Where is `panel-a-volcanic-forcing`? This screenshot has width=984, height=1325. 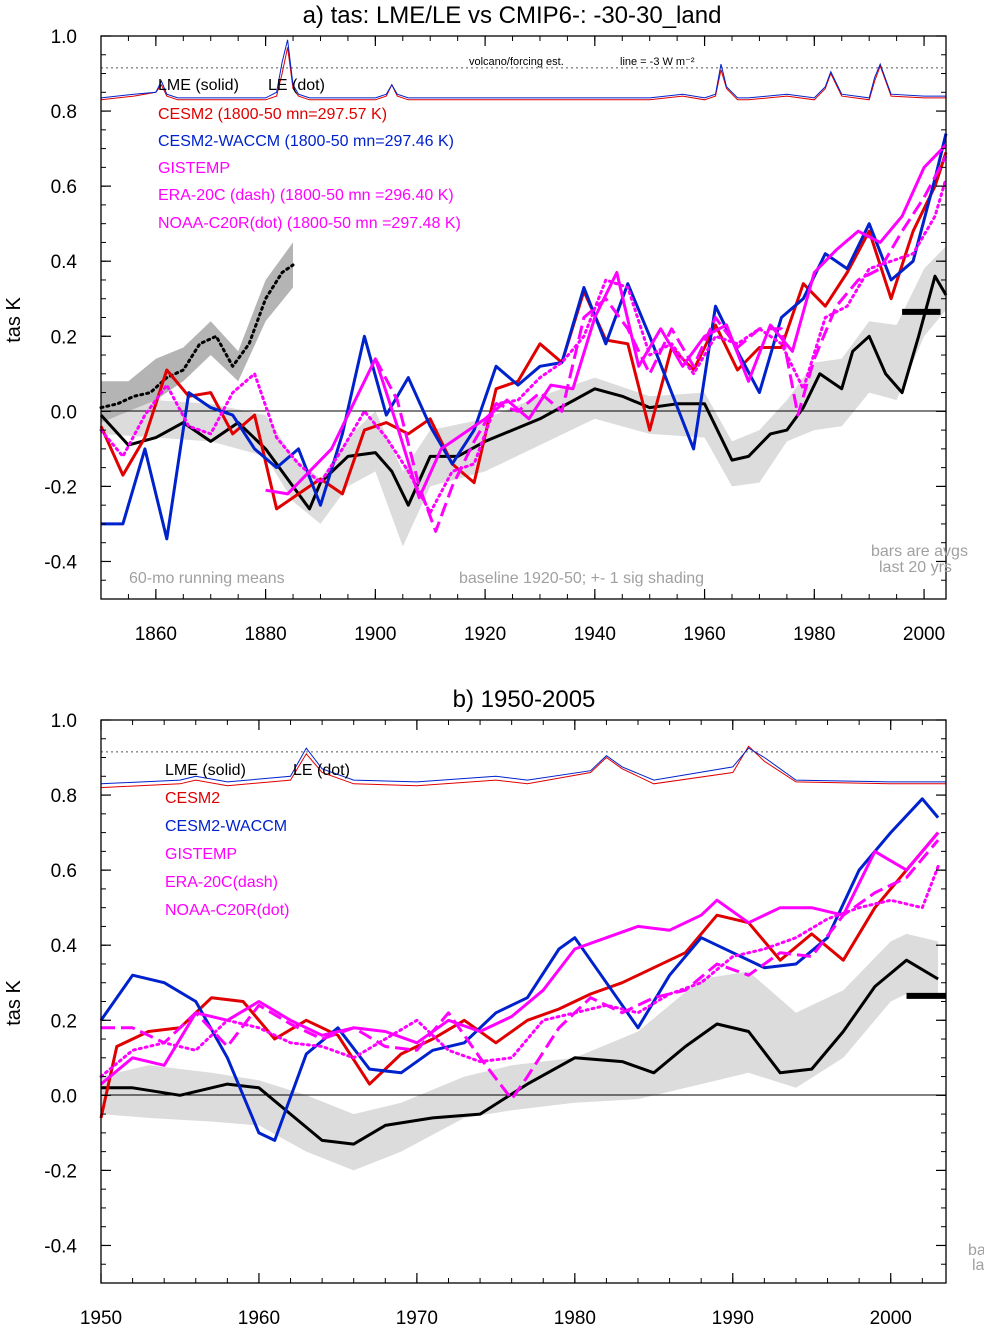
panel-a-volcanic-forcing is located at coordinates (523, 70).